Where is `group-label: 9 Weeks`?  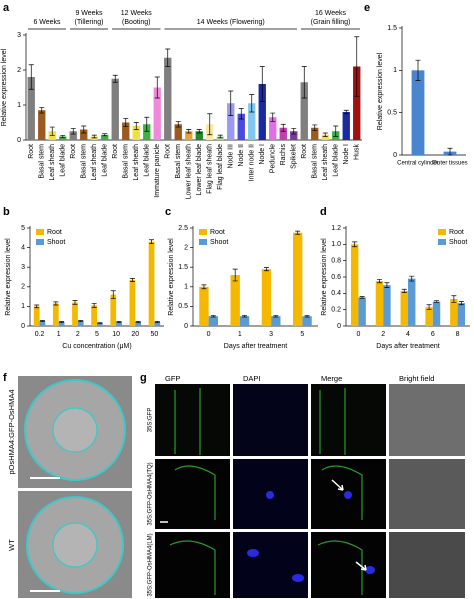
group-label: 9 Weeks is located at coordinates (89, 13).